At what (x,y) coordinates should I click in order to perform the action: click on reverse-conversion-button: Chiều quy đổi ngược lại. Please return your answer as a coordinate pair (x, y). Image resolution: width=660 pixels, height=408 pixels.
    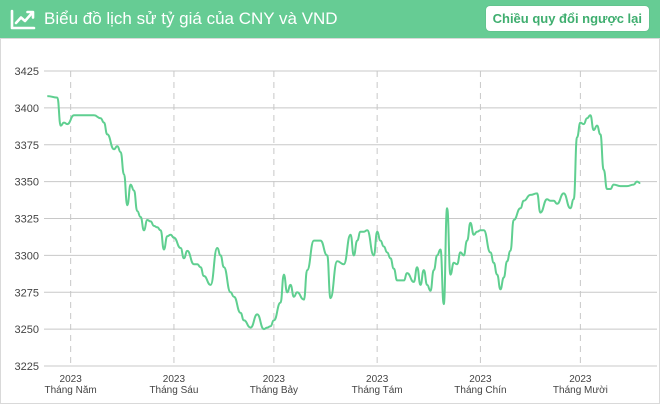
    Looking at the image, I should click on (567, 18).